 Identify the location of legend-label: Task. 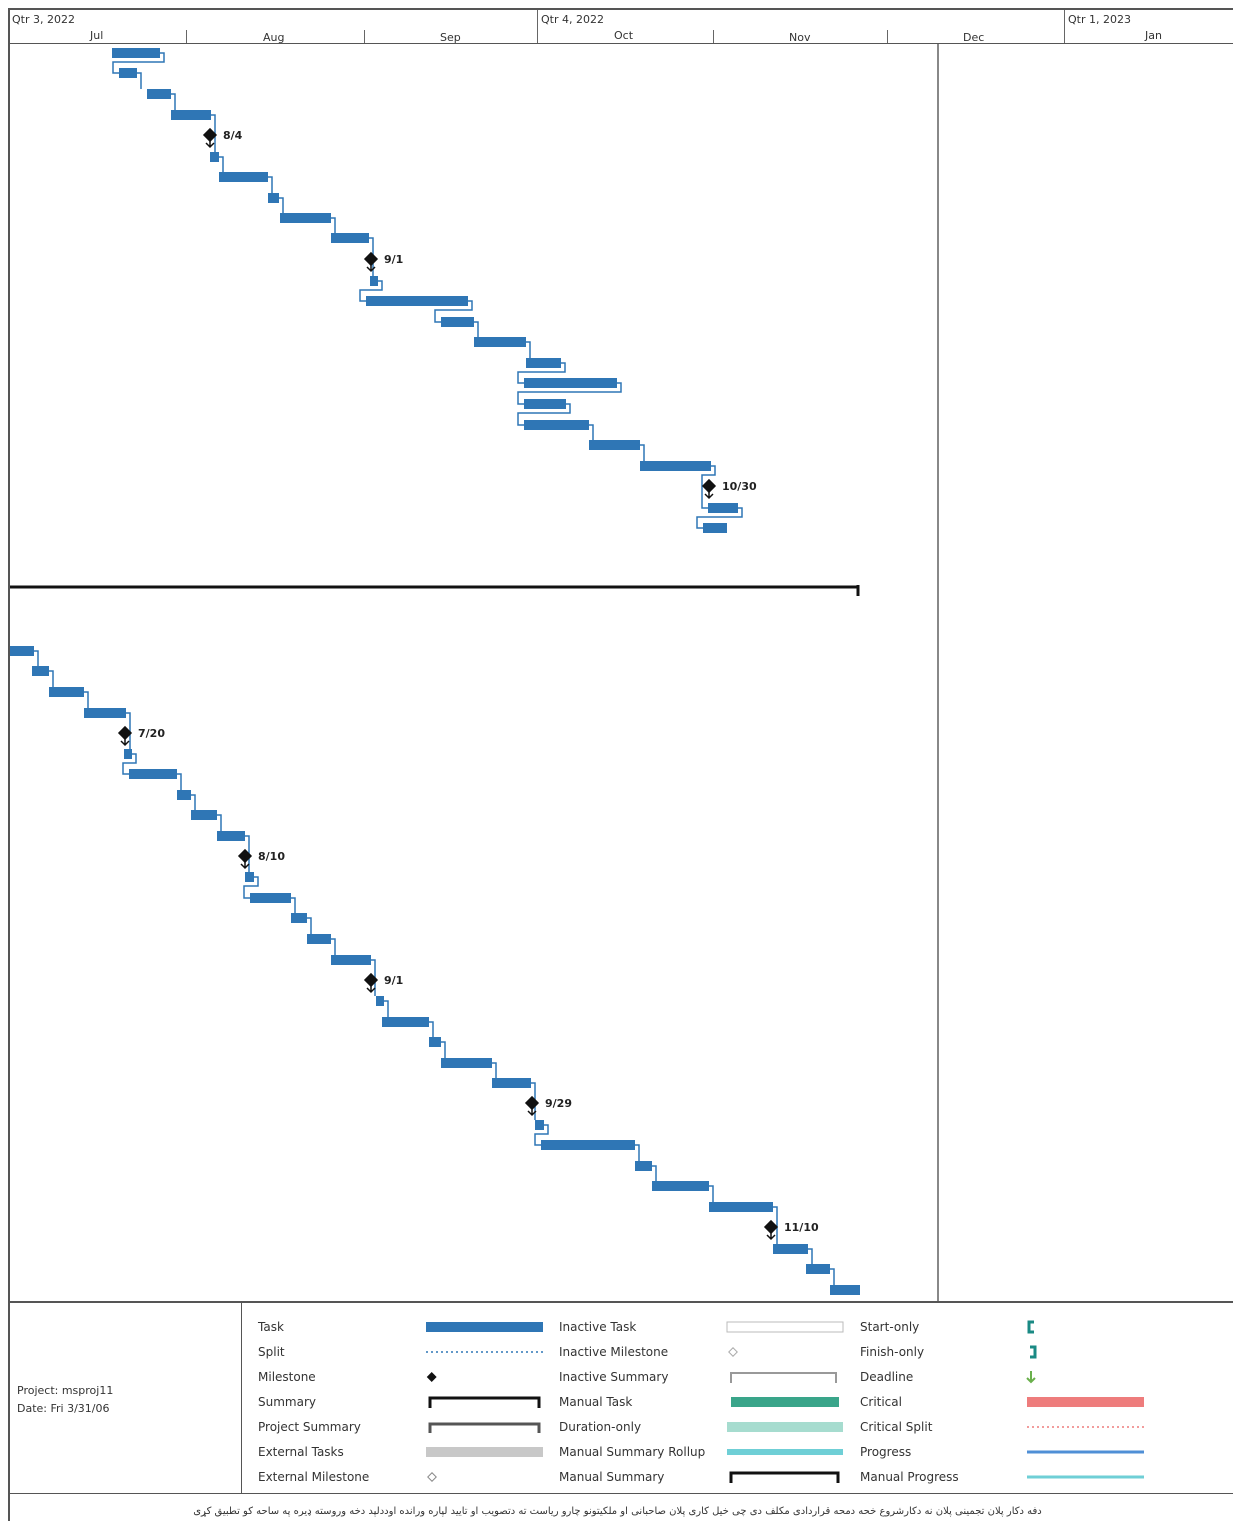
(271, 1327).